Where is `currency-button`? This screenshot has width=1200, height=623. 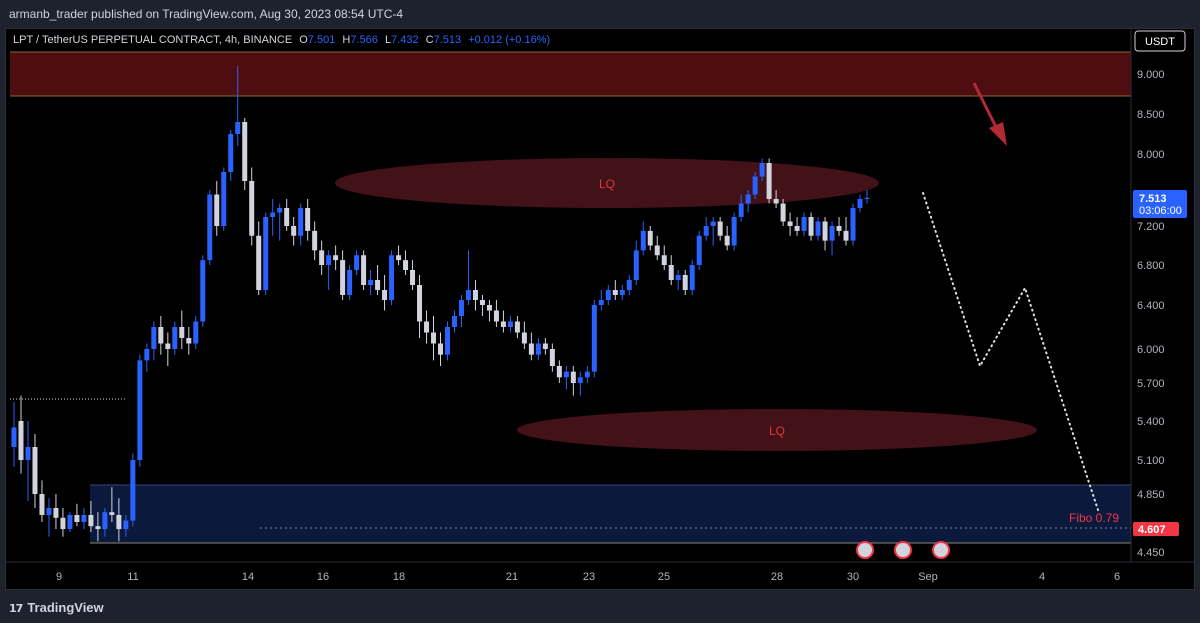
currency-button is located at coordinates (1160, 41).